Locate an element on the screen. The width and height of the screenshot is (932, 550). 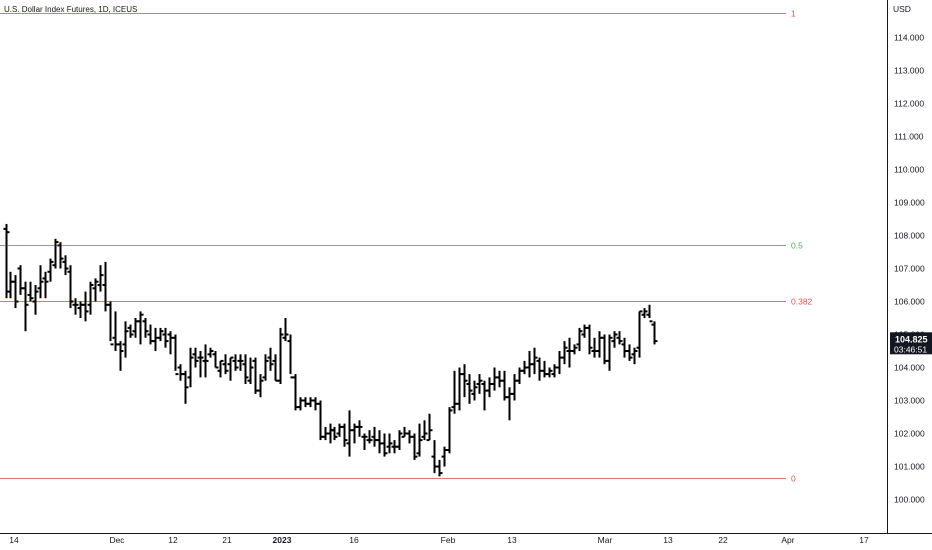
chart-title: U.S. Dollar Index Futures, 1D, ICEUS is located at coordinates (70, 9).